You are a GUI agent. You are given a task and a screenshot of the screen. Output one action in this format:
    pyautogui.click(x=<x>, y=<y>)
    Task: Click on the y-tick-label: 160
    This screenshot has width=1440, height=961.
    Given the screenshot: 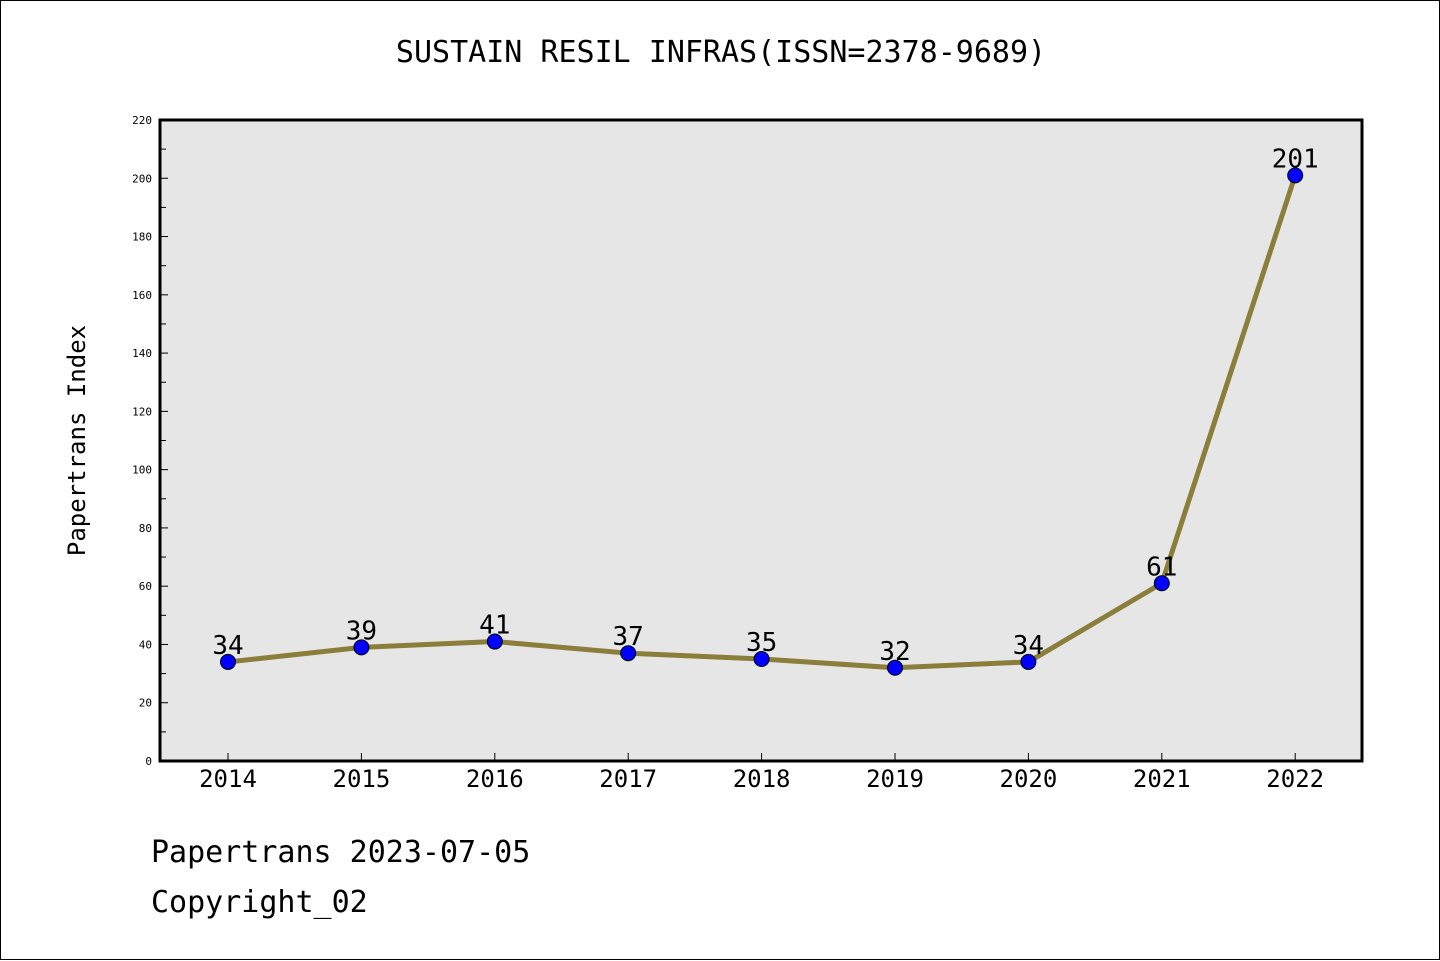 What is the action you would take?
    pyautogui.click(x=142, y=295)
    